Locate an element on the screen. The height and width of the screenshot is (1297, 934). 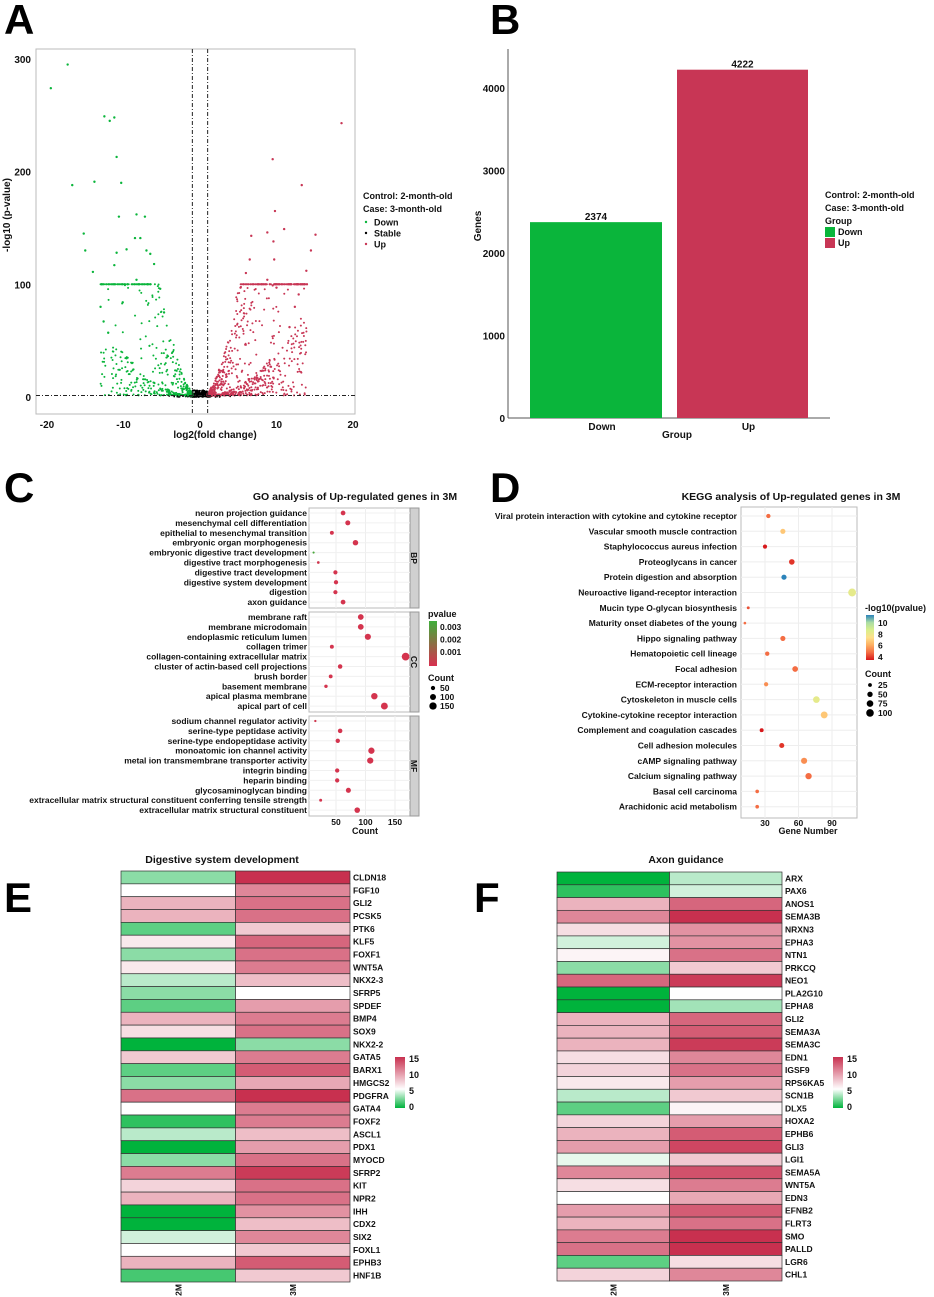
panel-letter-c: C is located at coordinates (19, 487).